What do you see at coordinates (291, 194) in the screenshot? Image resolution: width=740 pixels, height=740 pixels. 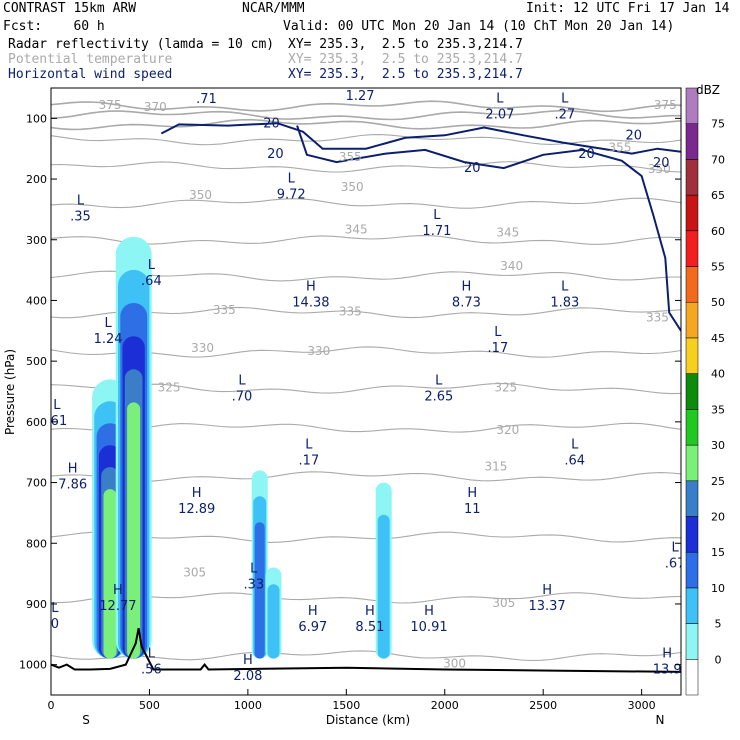 I see `extremum-value-5: 9.72` at bounding box center [291, 194].